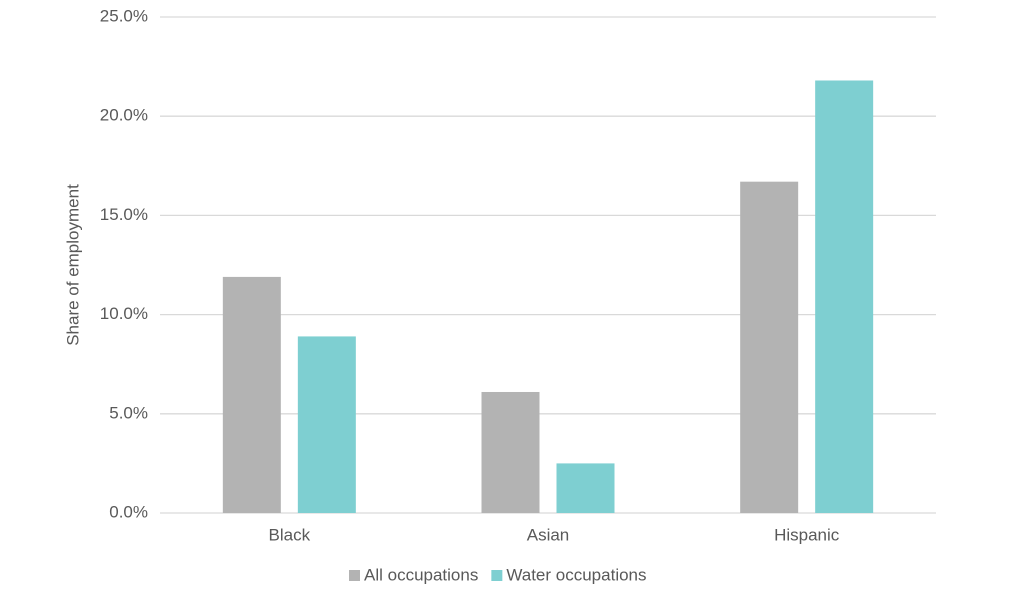 Image resolution: width=1009 pixels, height=592 pixels. I want to click on y-tick-label: 10.0%, so click(124, 313).